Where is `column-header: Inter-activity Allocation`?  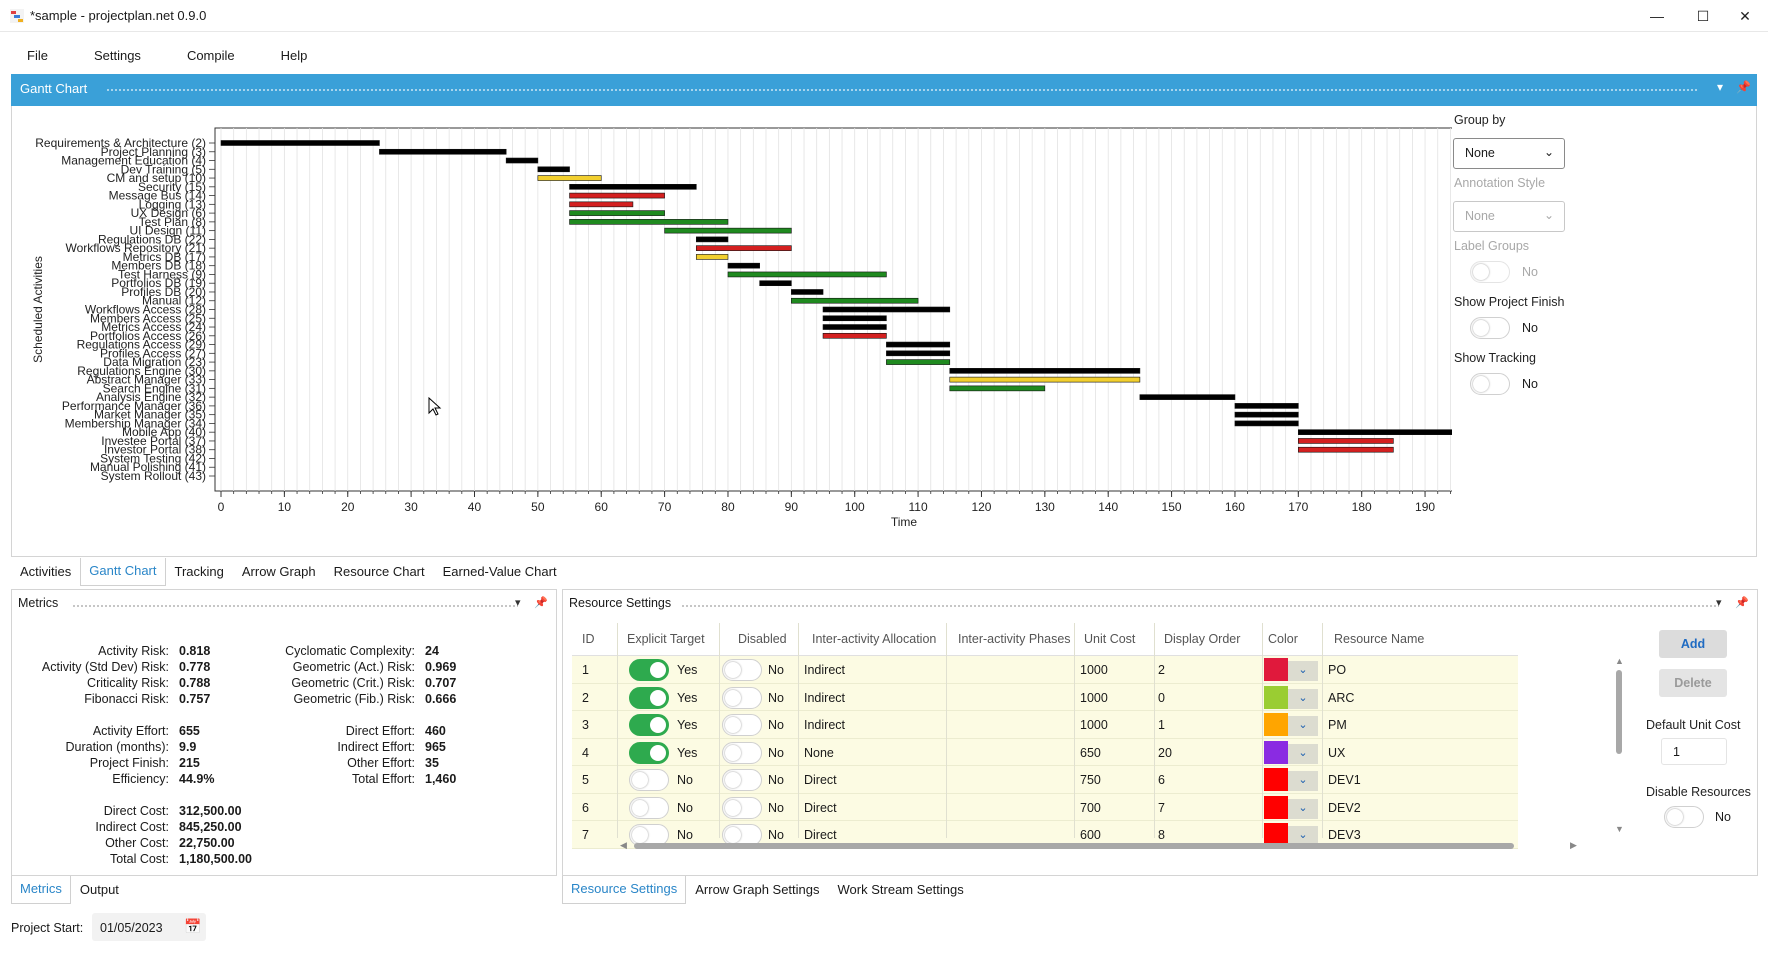
column-header: Inter-activity Allocation is located at coordinates (874, 639).